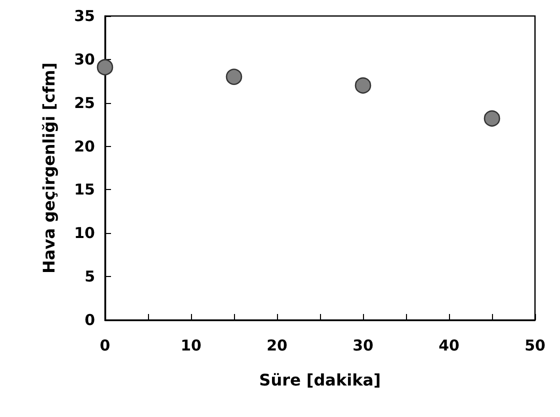 The width and height of the screenshot is (560, 417). I want to click on y-axis-title: Hava geçirgenliği [cfm], so click(49, 168).